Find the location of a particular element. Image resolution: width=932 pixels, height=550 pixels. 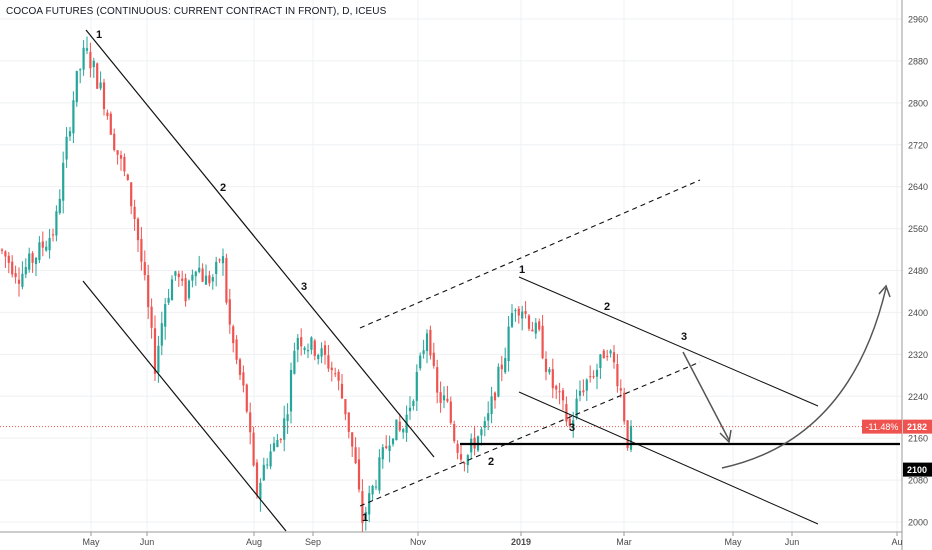

y-tick-label: 2000 is located at coordinates (918, 523).